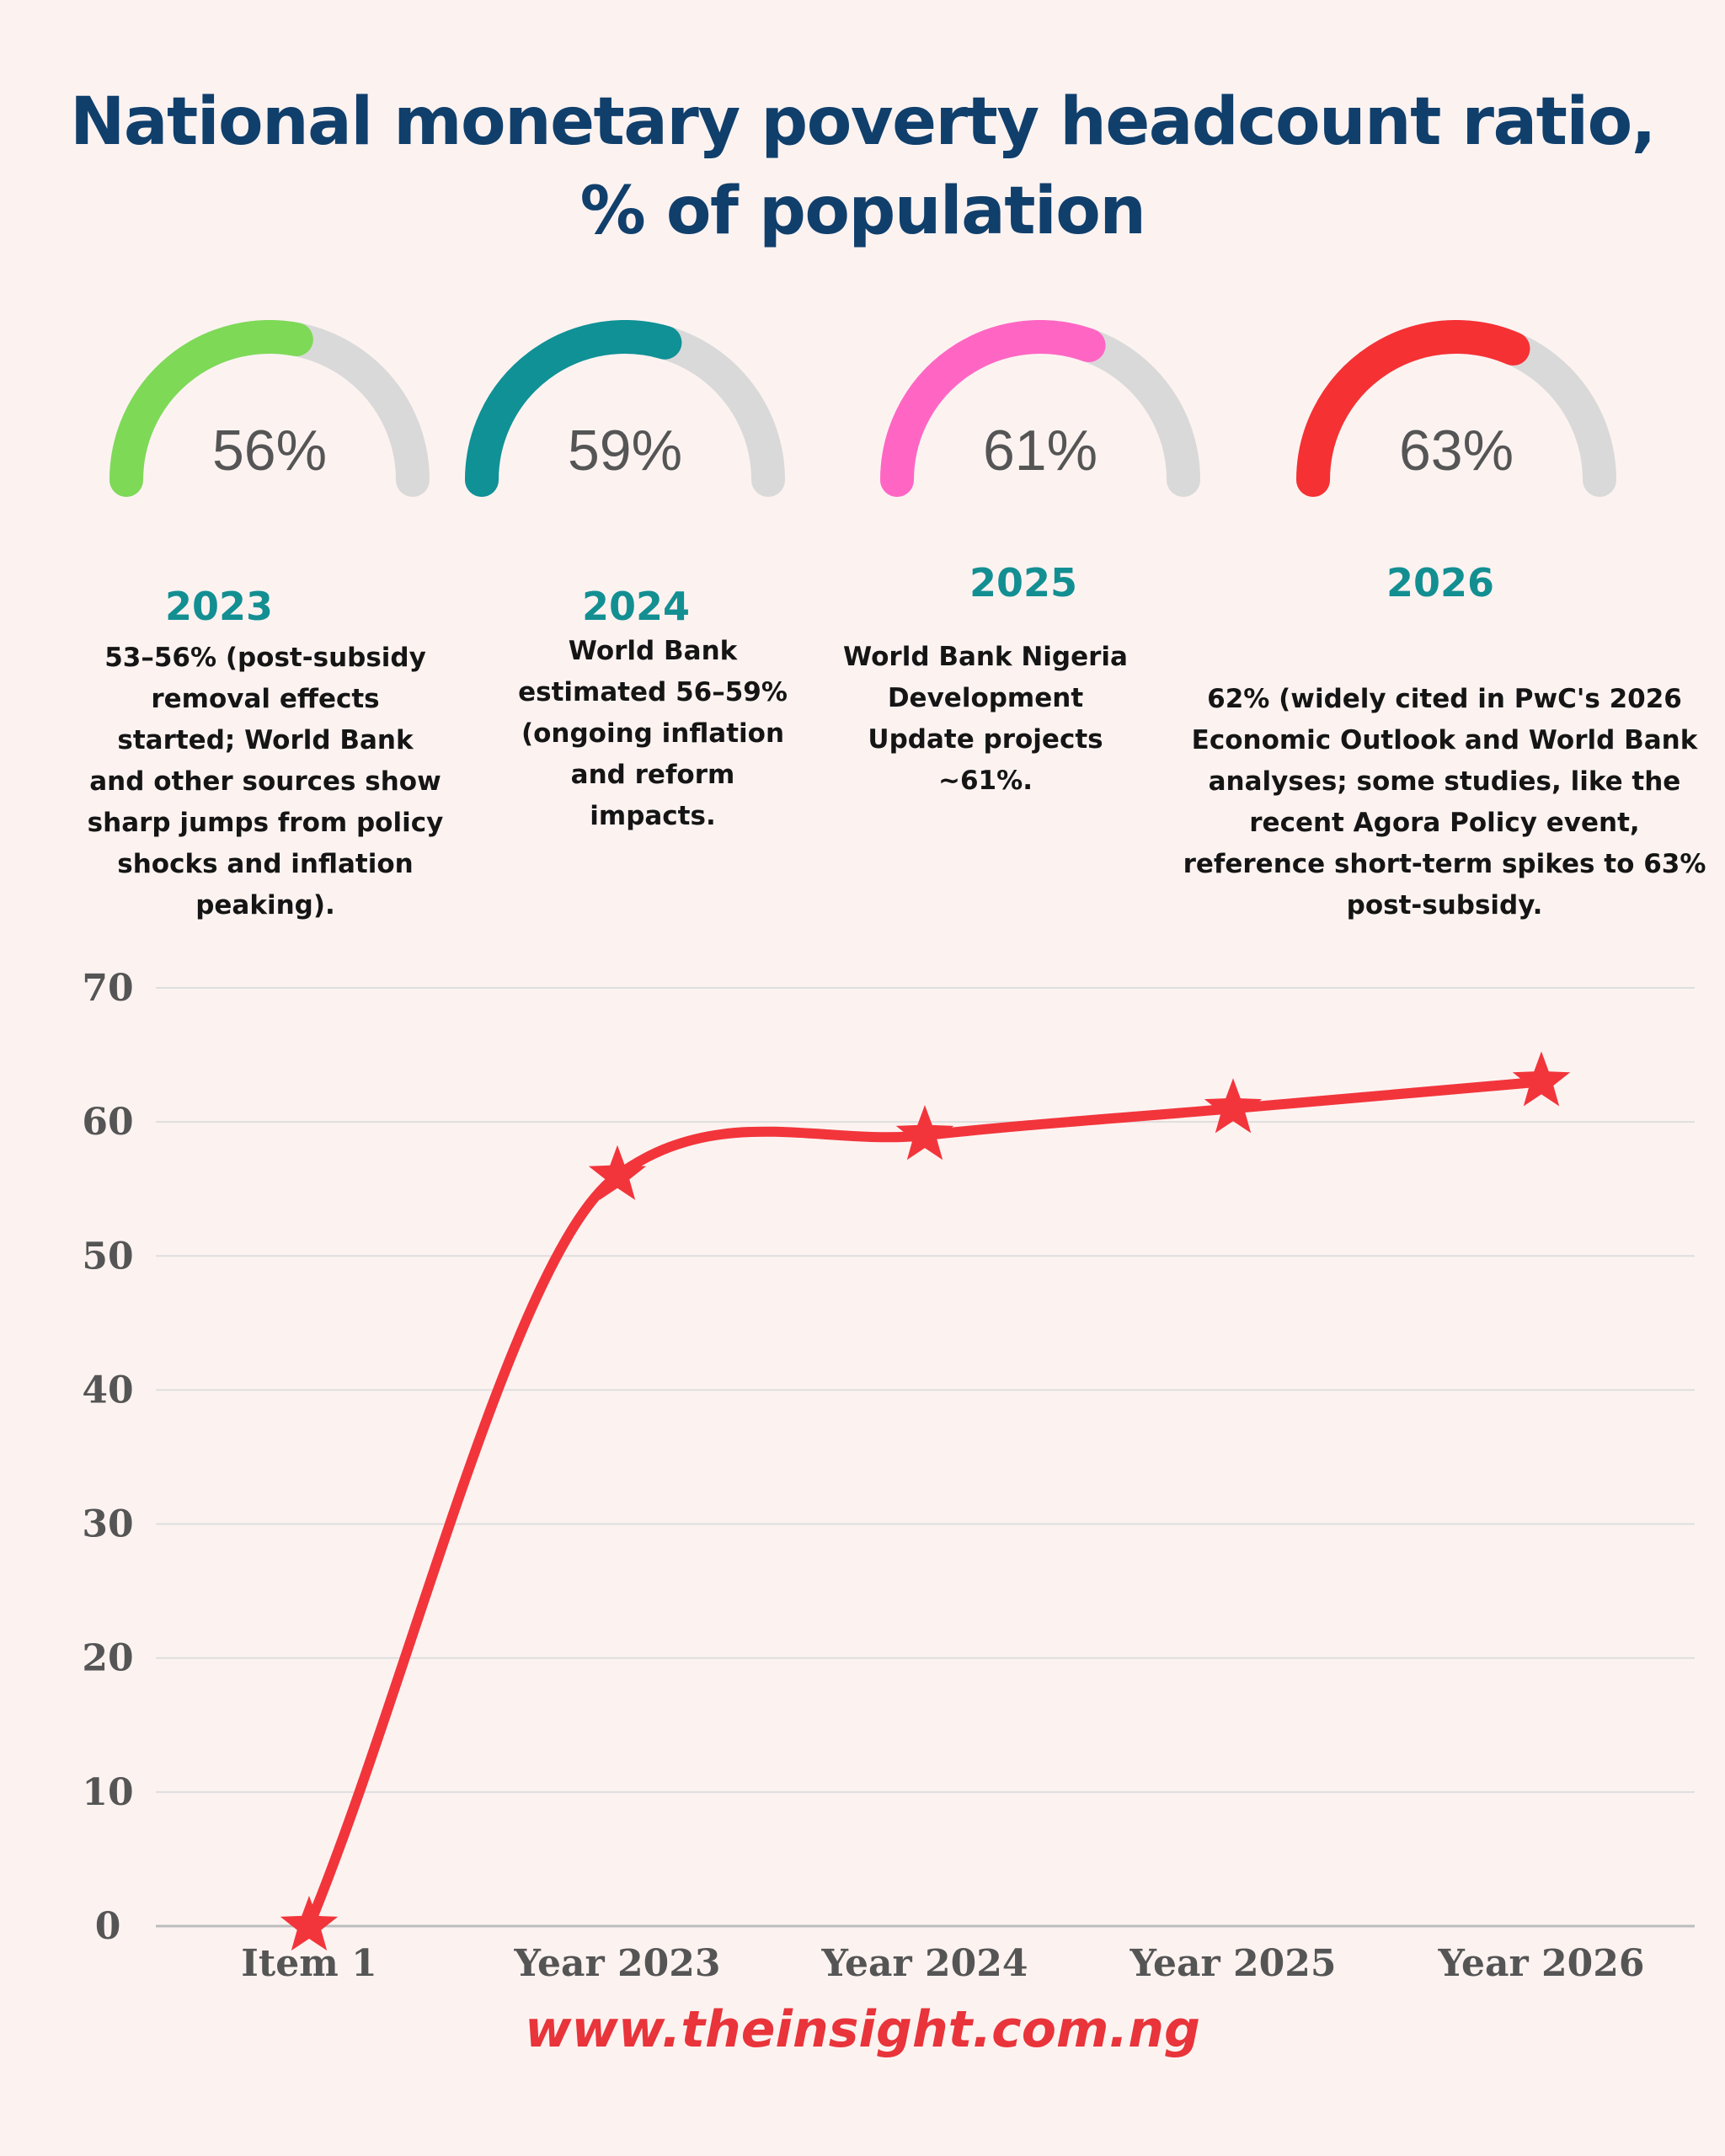 The image size is (1725, 2156). Describe the element at coordinates (1232, 1963) in the screenshot. I see `x-tick-label: Year 2025` at that location.